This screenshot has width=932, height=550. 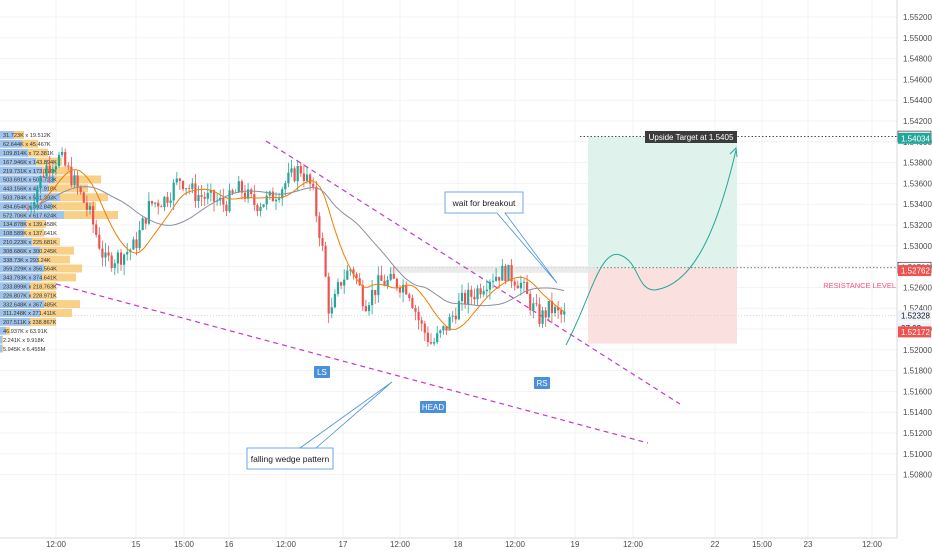 What do you see at coordinates (24, 350) in the screenshot?
I see `volume-row-label: 5.945K x 6.455M` at bounding box center [24, 350].